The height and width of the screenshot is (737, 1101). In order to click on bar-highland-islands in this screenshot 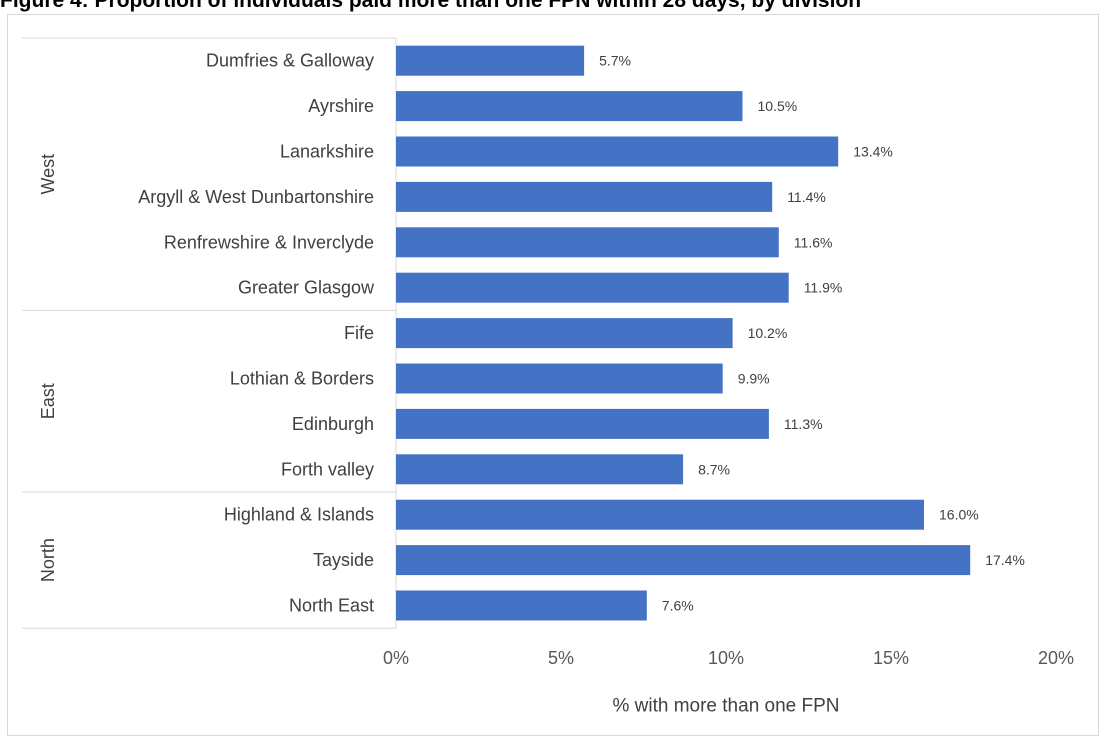, I will do `click(660, 514)`.